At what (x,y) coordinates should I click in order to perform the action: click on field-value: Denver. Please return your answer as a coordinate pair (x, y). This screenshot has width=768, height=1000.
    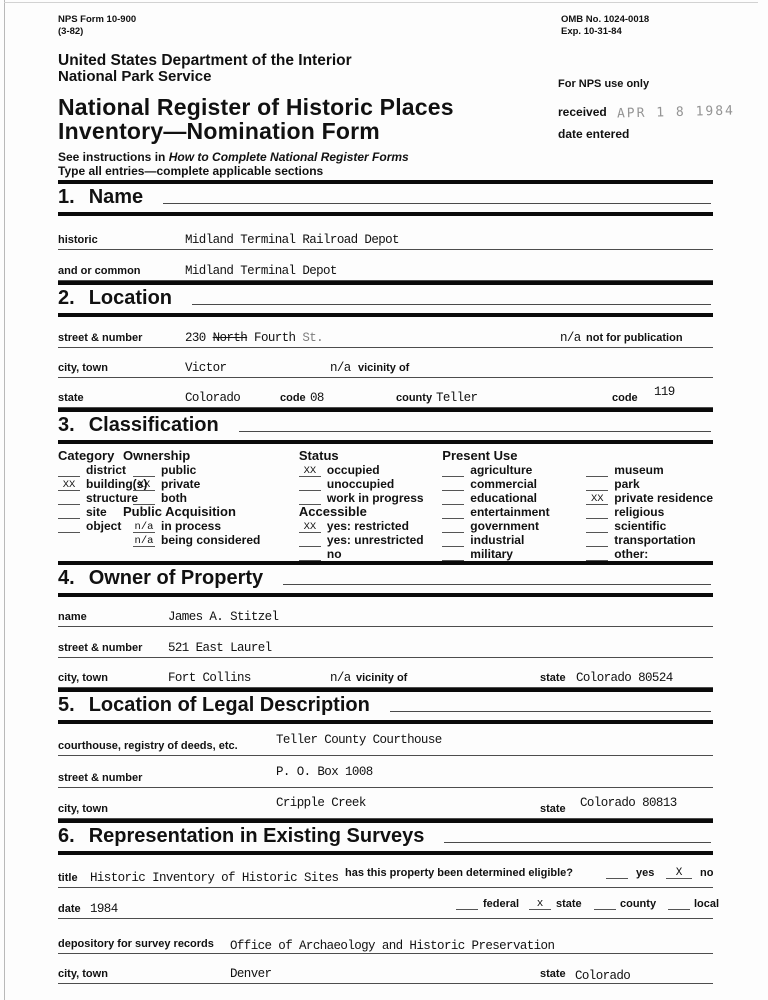
    Looking at the image, I should click on (251, 974).